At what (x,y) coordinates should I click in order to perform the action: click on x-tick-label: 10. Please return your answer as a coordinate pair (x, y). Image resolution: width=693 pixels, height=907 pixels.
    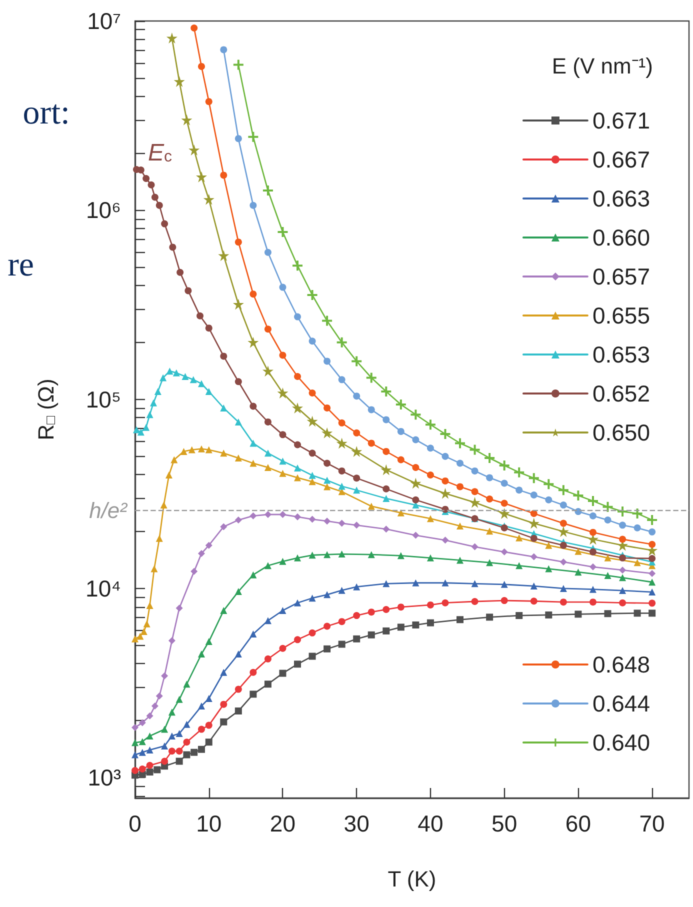
    Looking at the image, I should click on (209, 823).